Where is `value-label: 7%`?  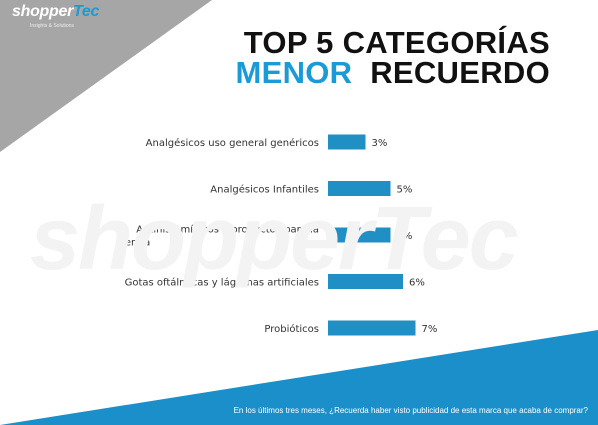 value-label: 7% is located at coordinates (430, 329).